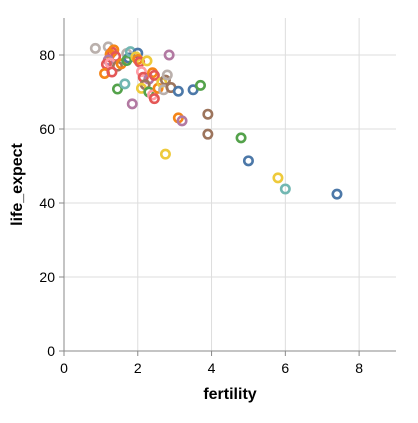 This screenshot has height=423, width=418. I want to click on x-tick-label: 6, so click(285, 368).